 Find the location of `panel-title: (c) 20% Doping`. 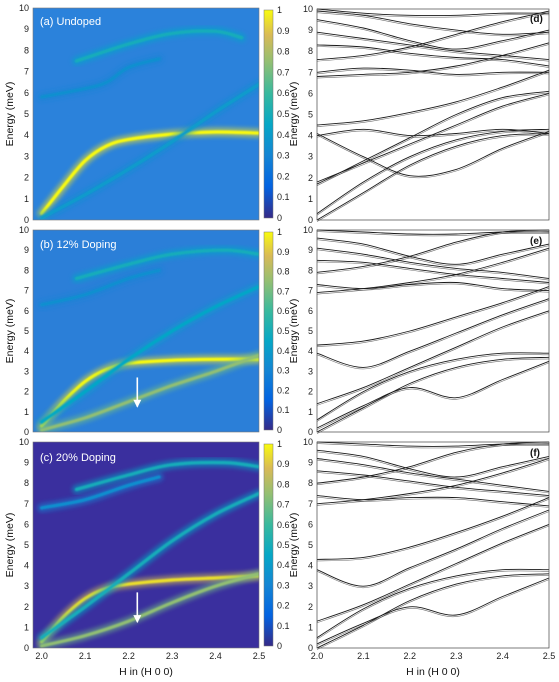

panel-title: (c) 20% Doping is located at coordinates (78, 458).